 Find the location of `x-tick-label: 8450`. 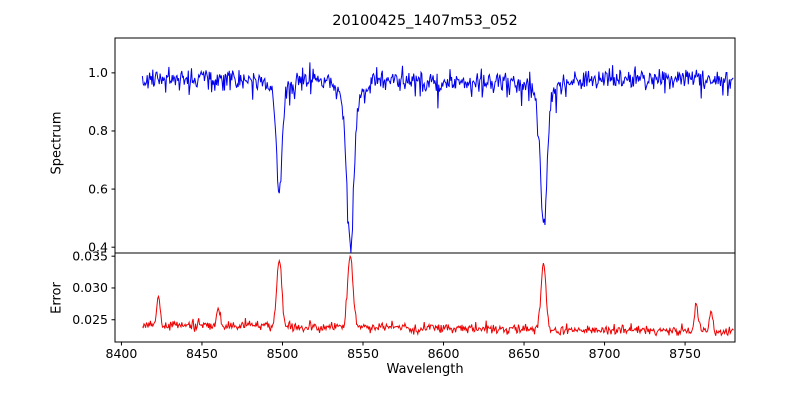

x-tick-label: 8450 is located at coordinates (202, 353).